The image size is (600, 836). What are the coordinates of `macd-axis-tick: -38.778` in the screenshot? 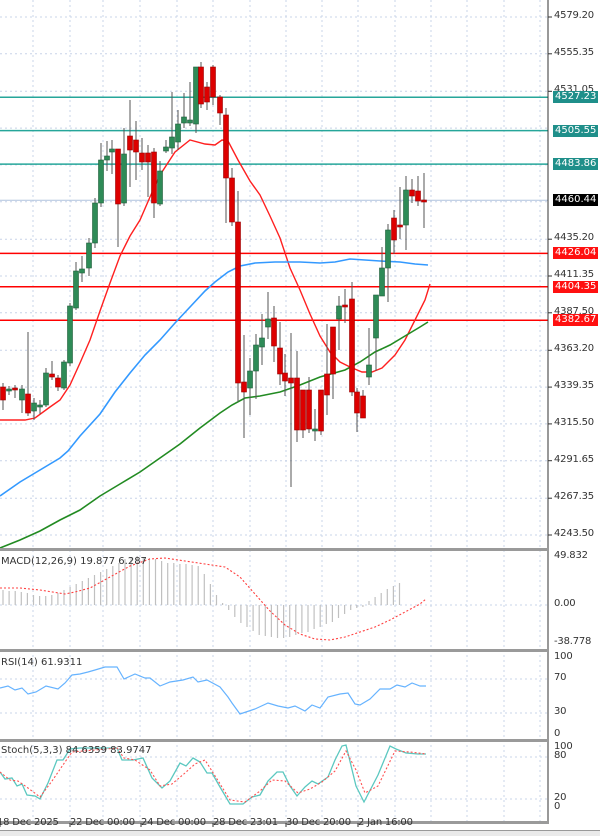 It's located at (573, 641).